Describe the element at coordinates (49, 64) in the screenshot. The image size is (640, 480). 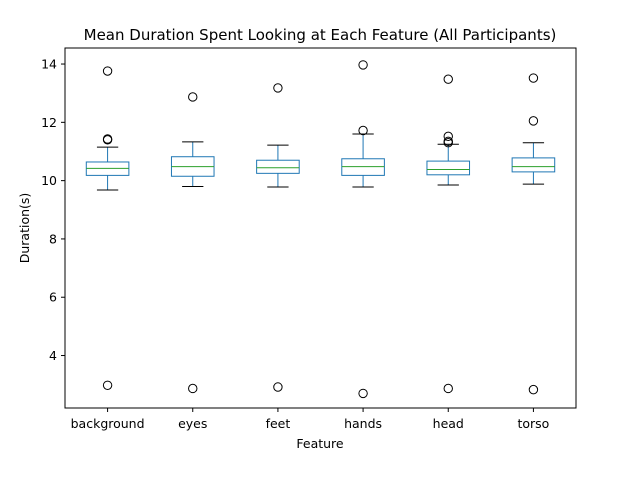
I see `y-tick-label-14: 14` at that location.